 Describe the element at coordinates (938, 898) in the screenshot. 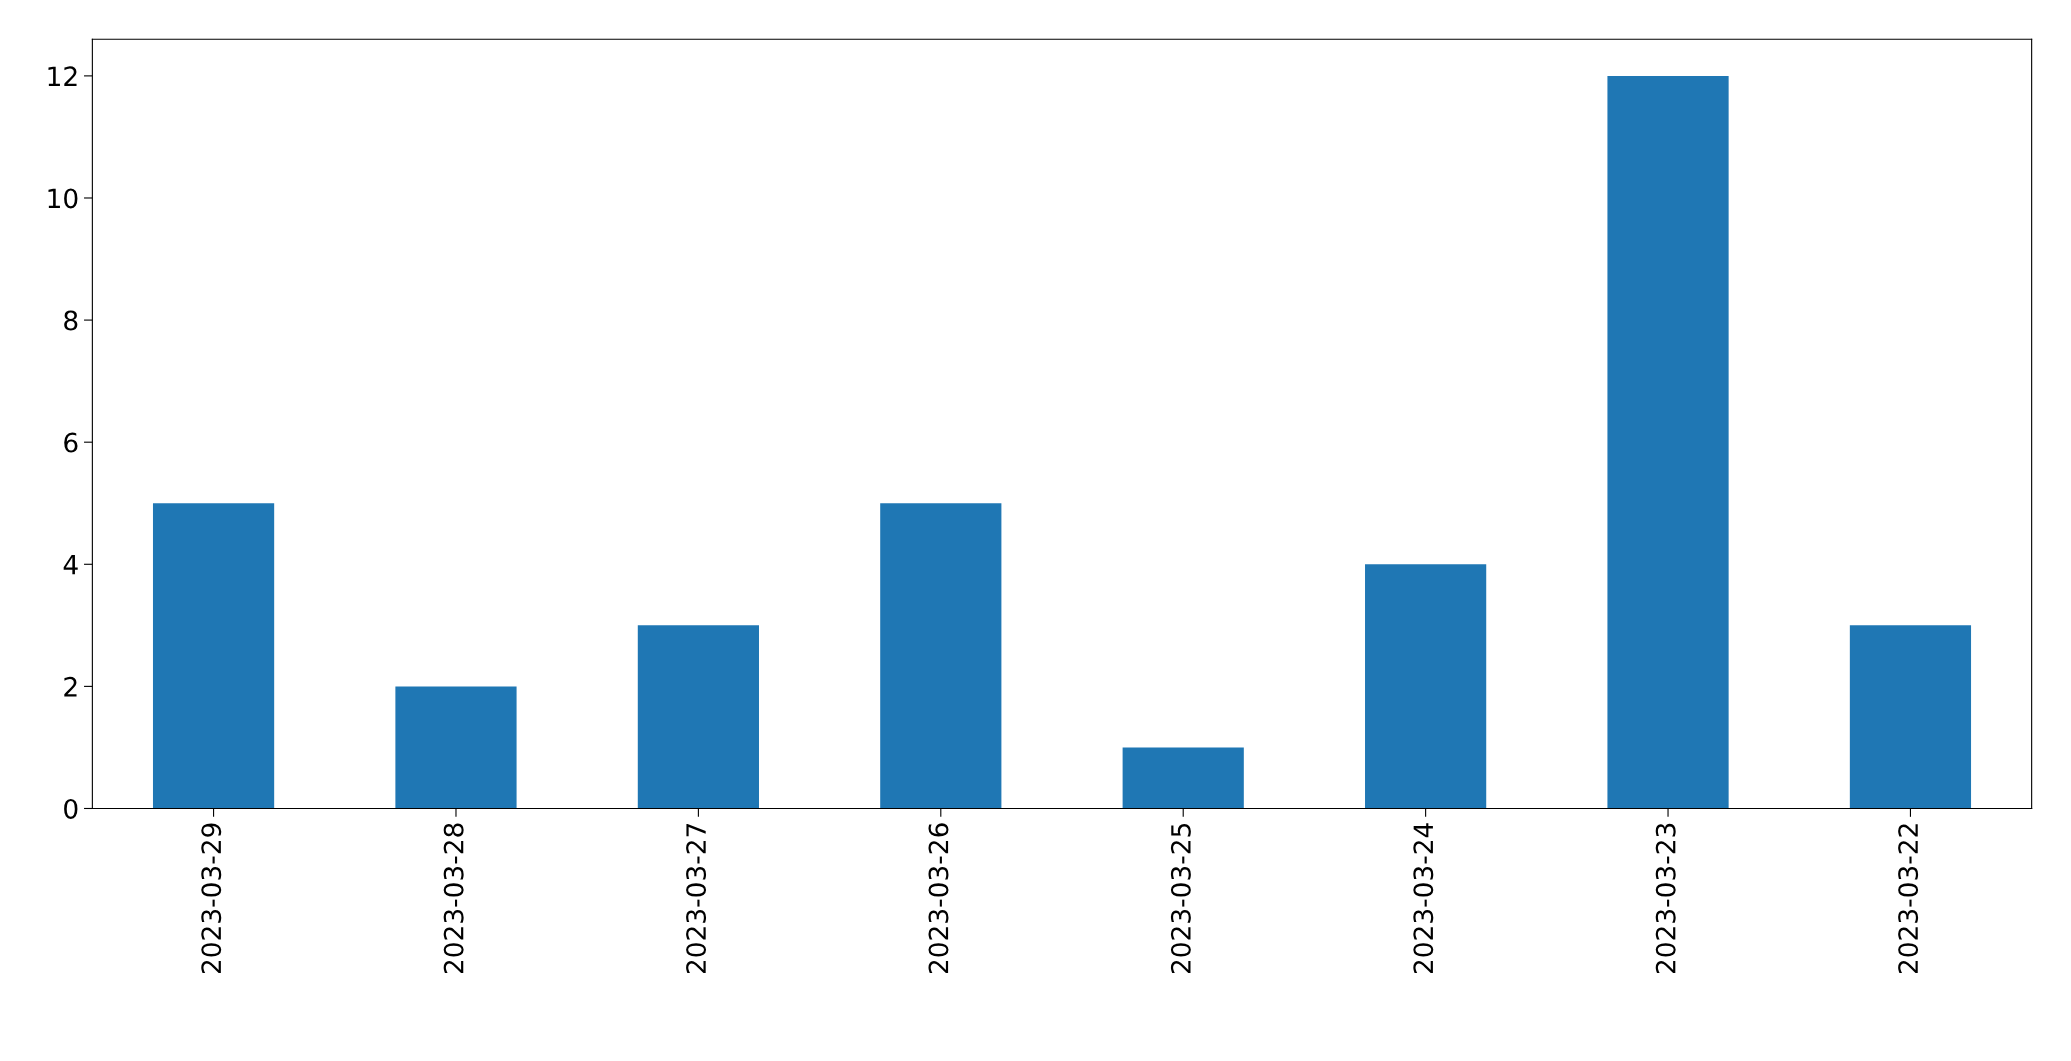

I see `x-tick-label: 2023-03-26` at that location.